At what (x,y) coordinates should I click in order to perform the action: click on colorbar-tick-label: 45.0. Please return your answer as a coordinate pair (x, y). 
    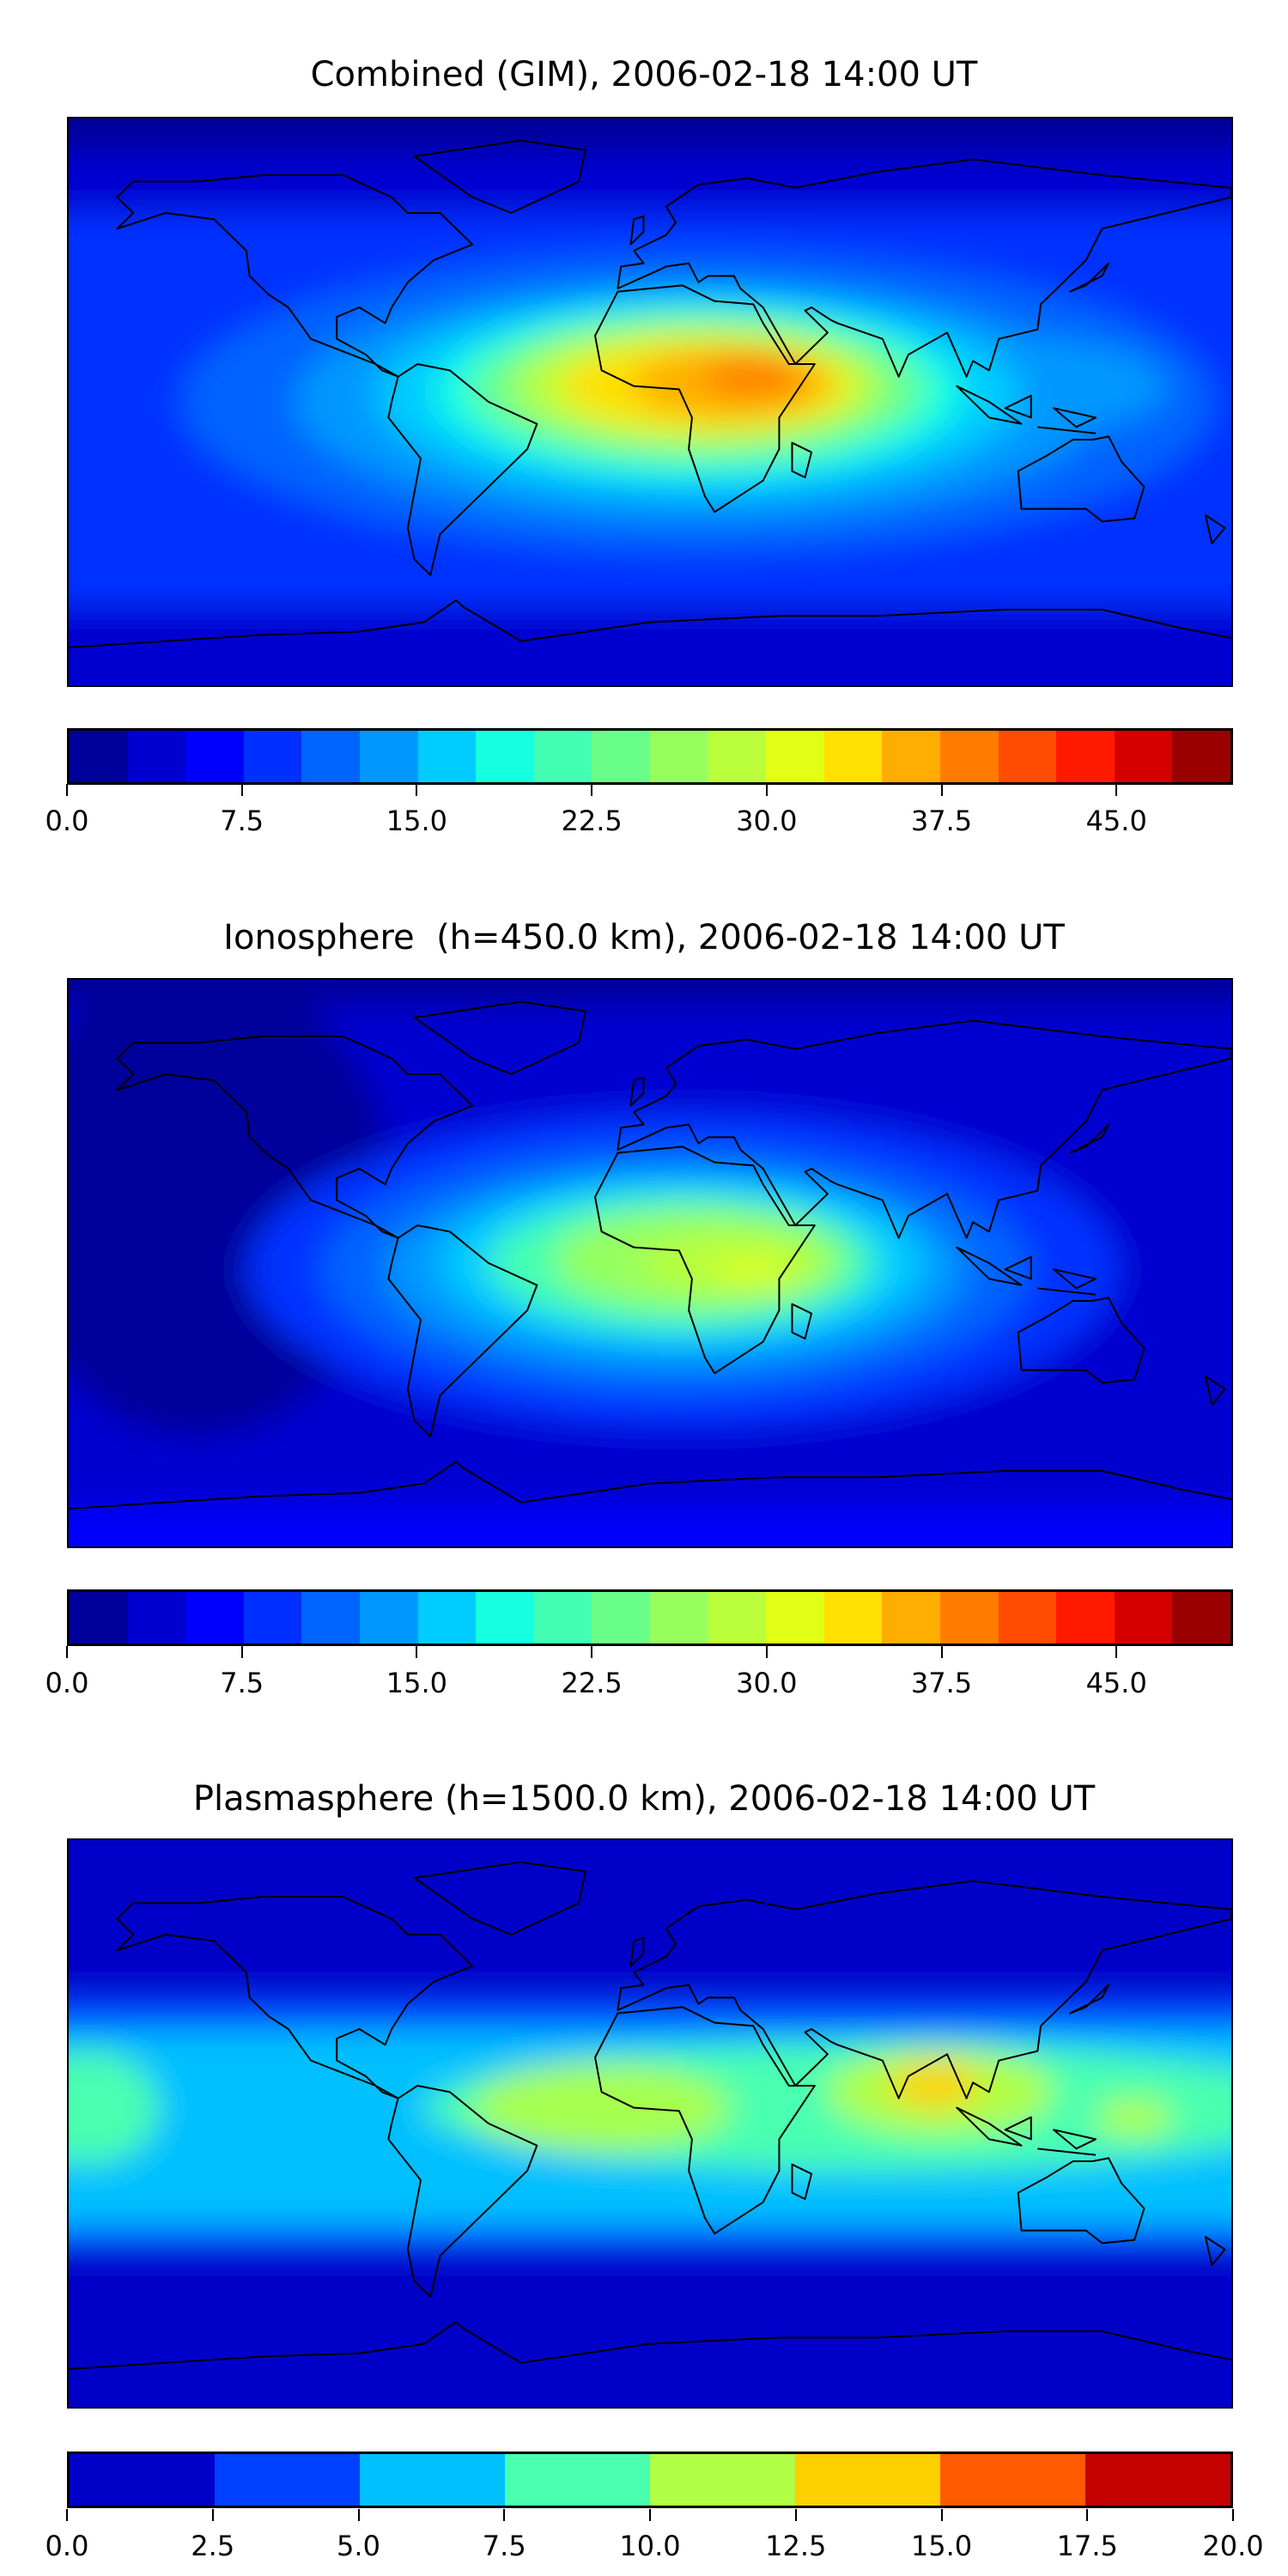
    Looking at the image, I should click on (1116, 1683).